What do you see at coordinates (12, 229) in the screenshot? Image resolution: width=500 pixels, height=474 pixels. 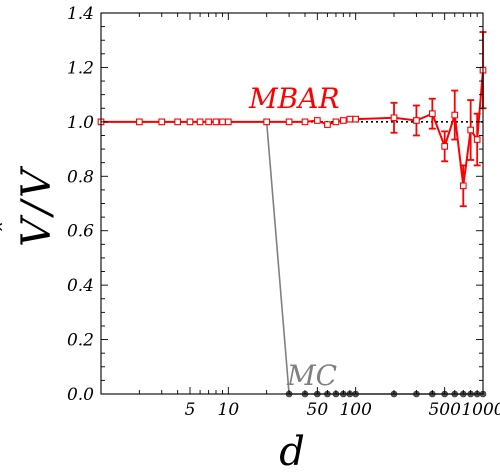 I see `hat-accent: ˆ` at bounding box center [12, 229].